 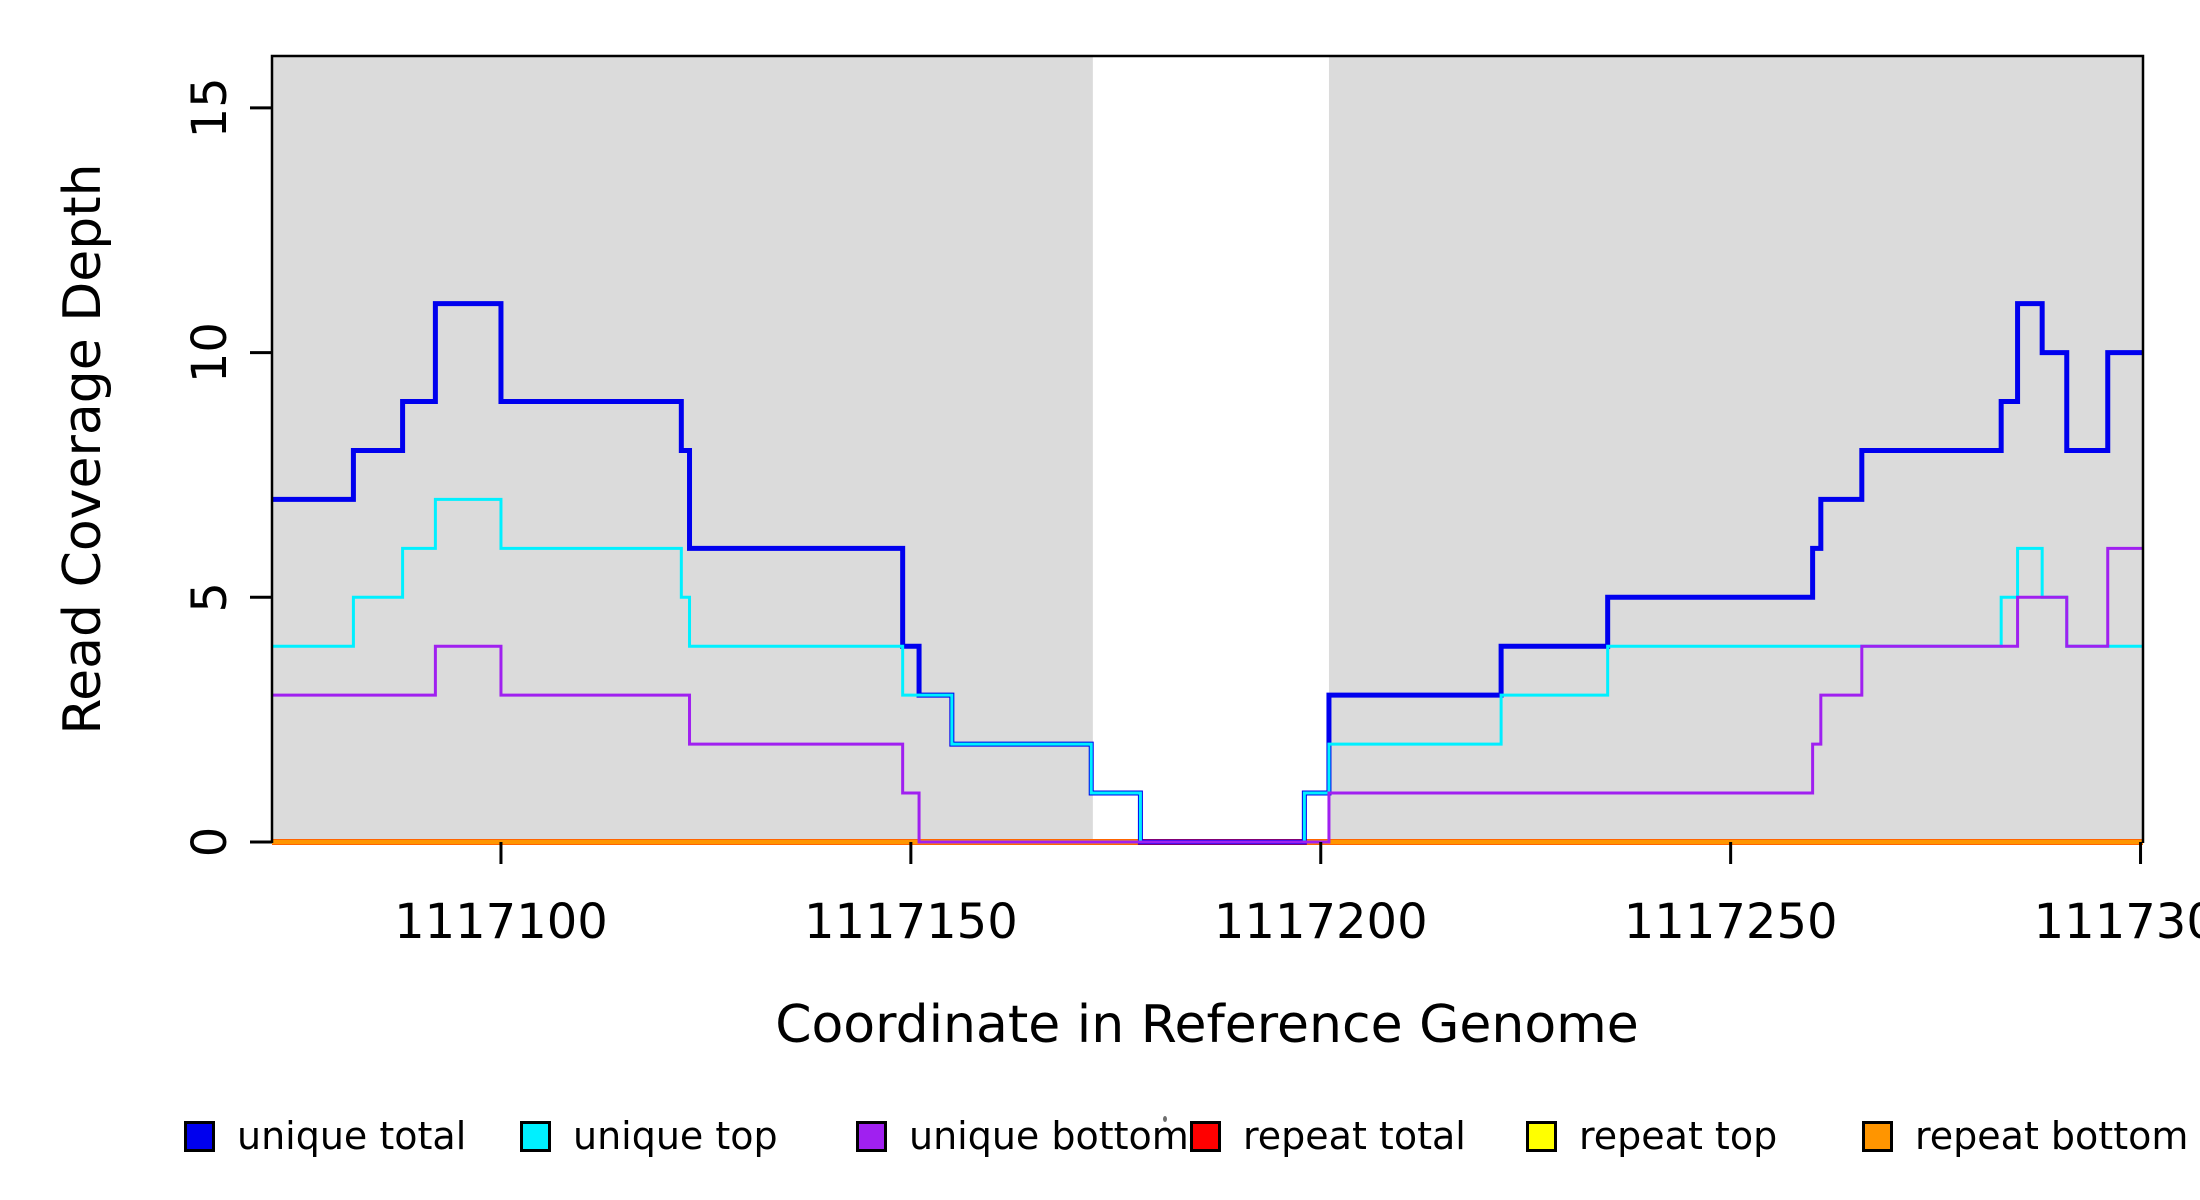 What do you see at coordinates (1354, 1136) in the screenshot?
I see `legend-label: repeat total` at bounding box center [1354, 1136].